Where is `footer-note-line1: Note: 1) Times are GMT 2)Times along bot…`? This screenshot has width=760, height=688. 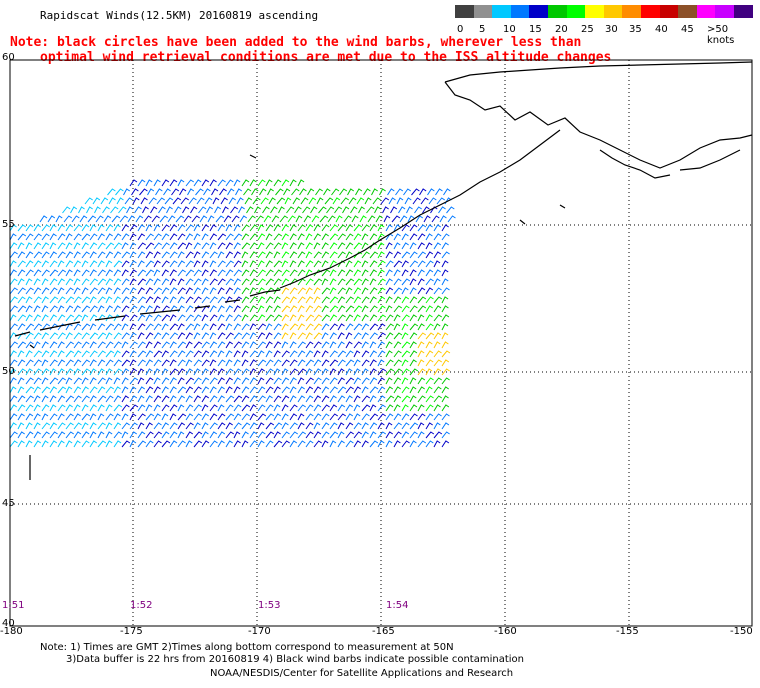 footer-note-line1: Note: 1) Times are GMT 2)Times along bot… is located at coordinates (247, 647).